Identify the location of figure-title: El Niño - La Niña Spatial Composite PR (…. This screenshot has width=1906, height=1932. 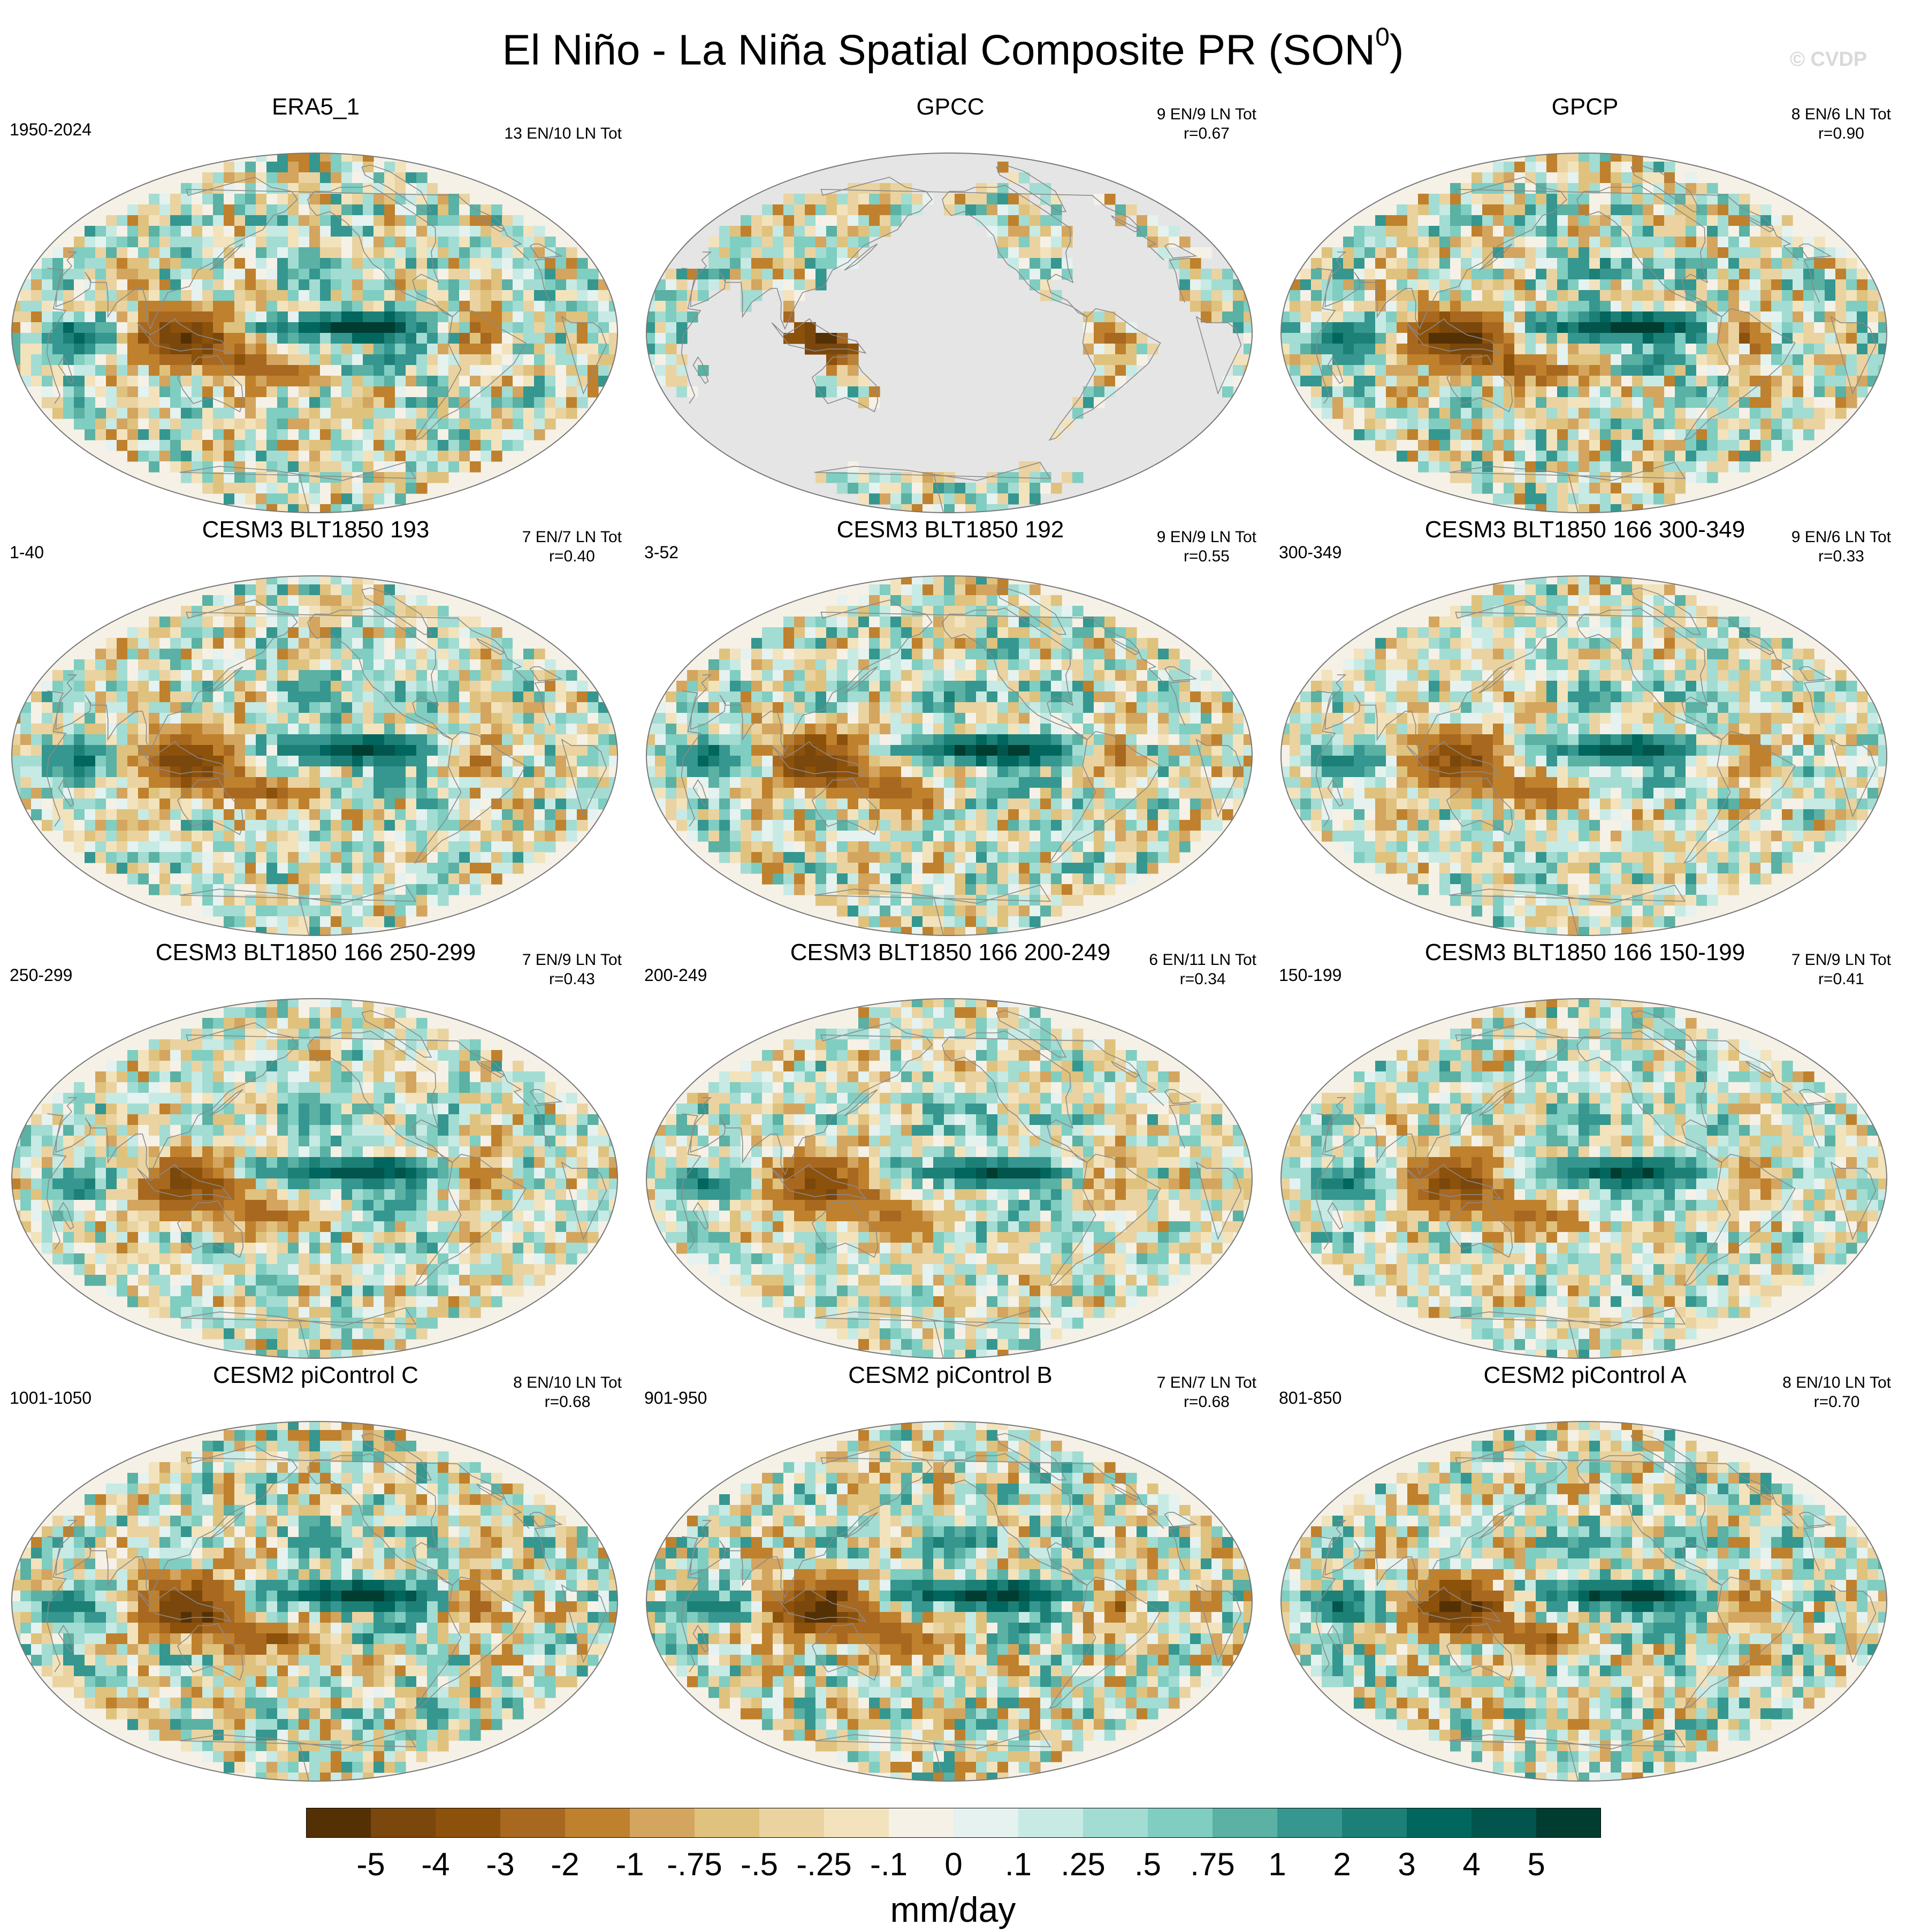
(953, 48).